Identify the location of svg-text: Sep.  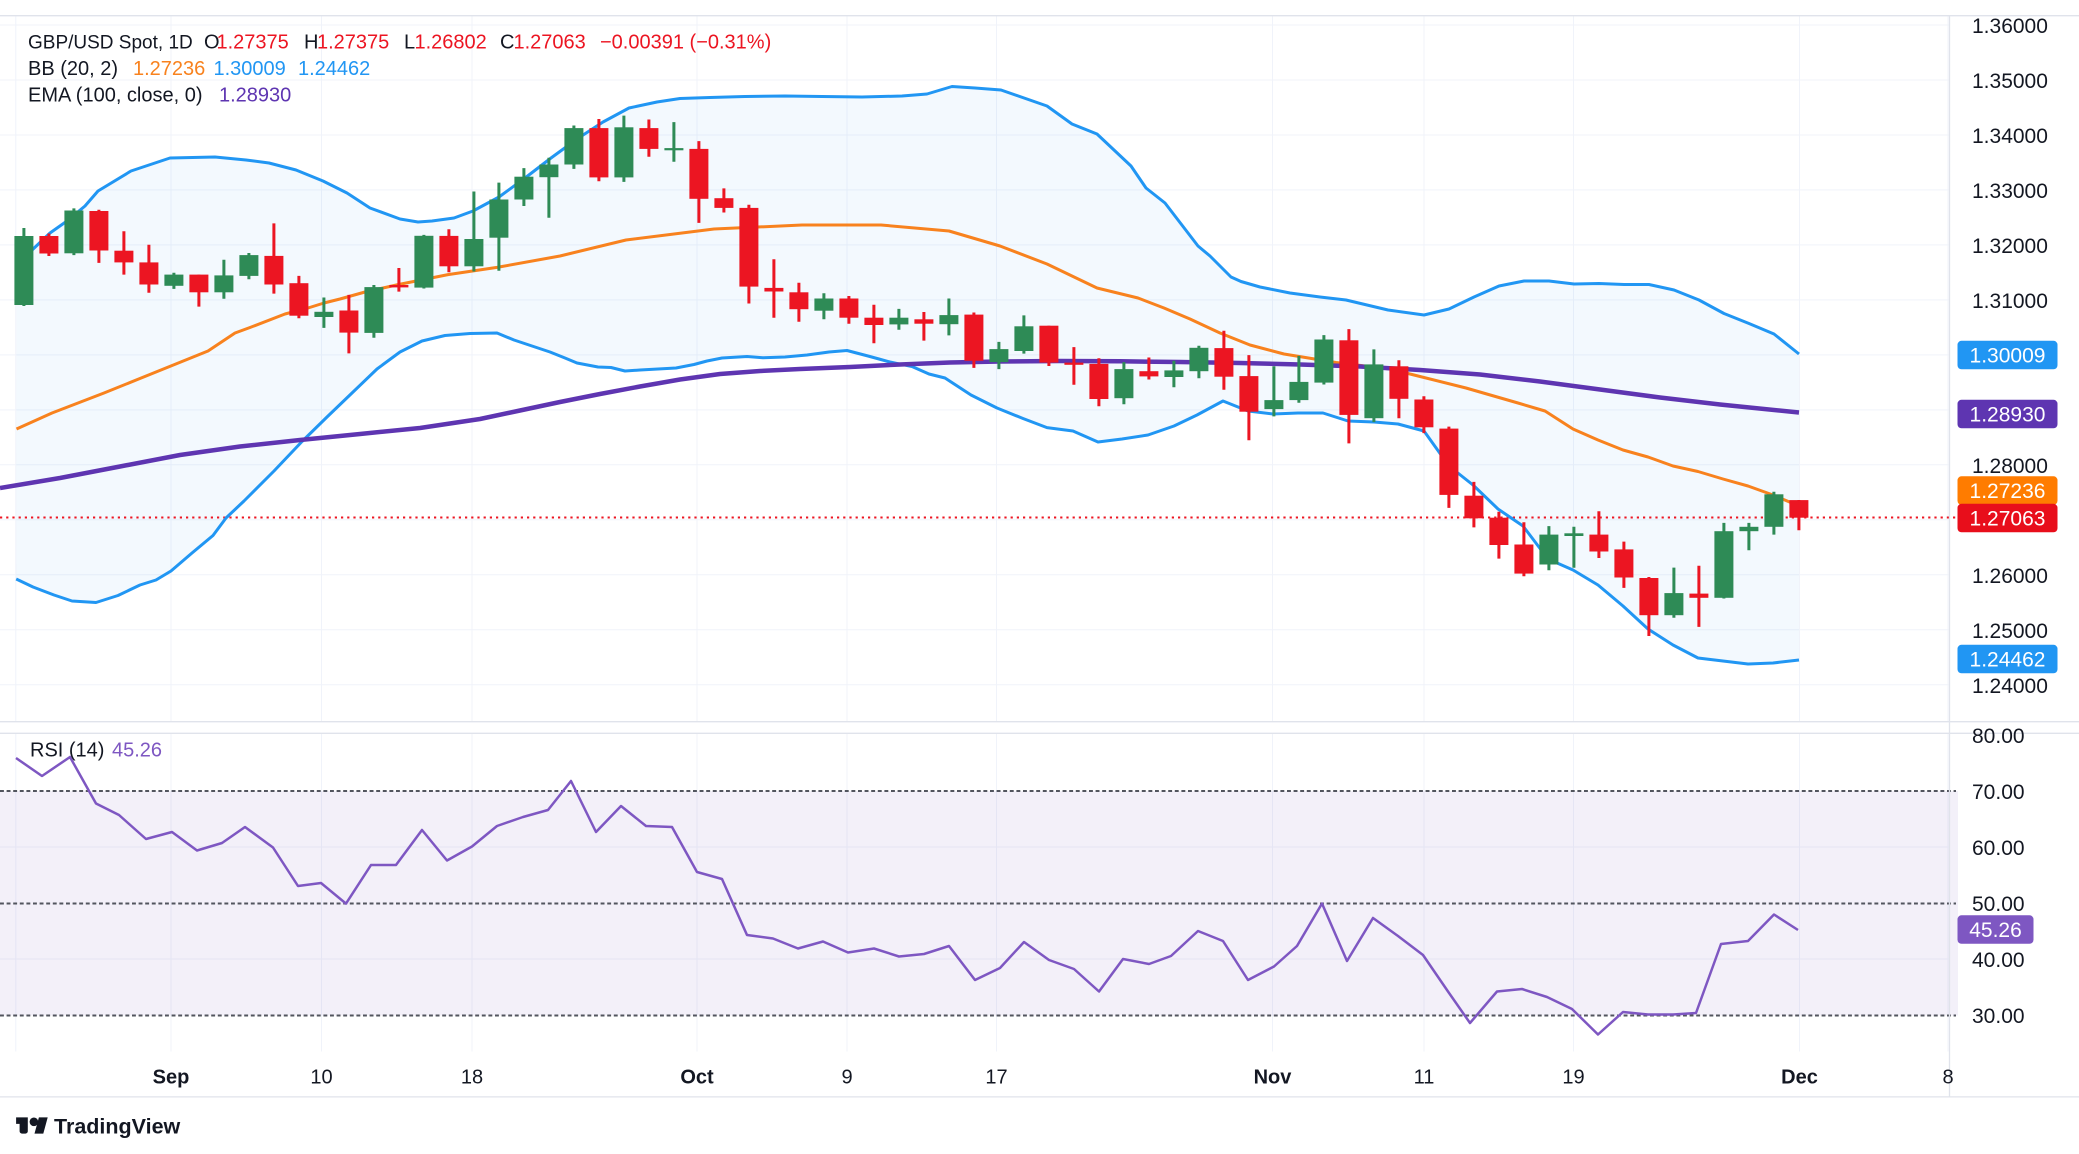
(171, 1078).